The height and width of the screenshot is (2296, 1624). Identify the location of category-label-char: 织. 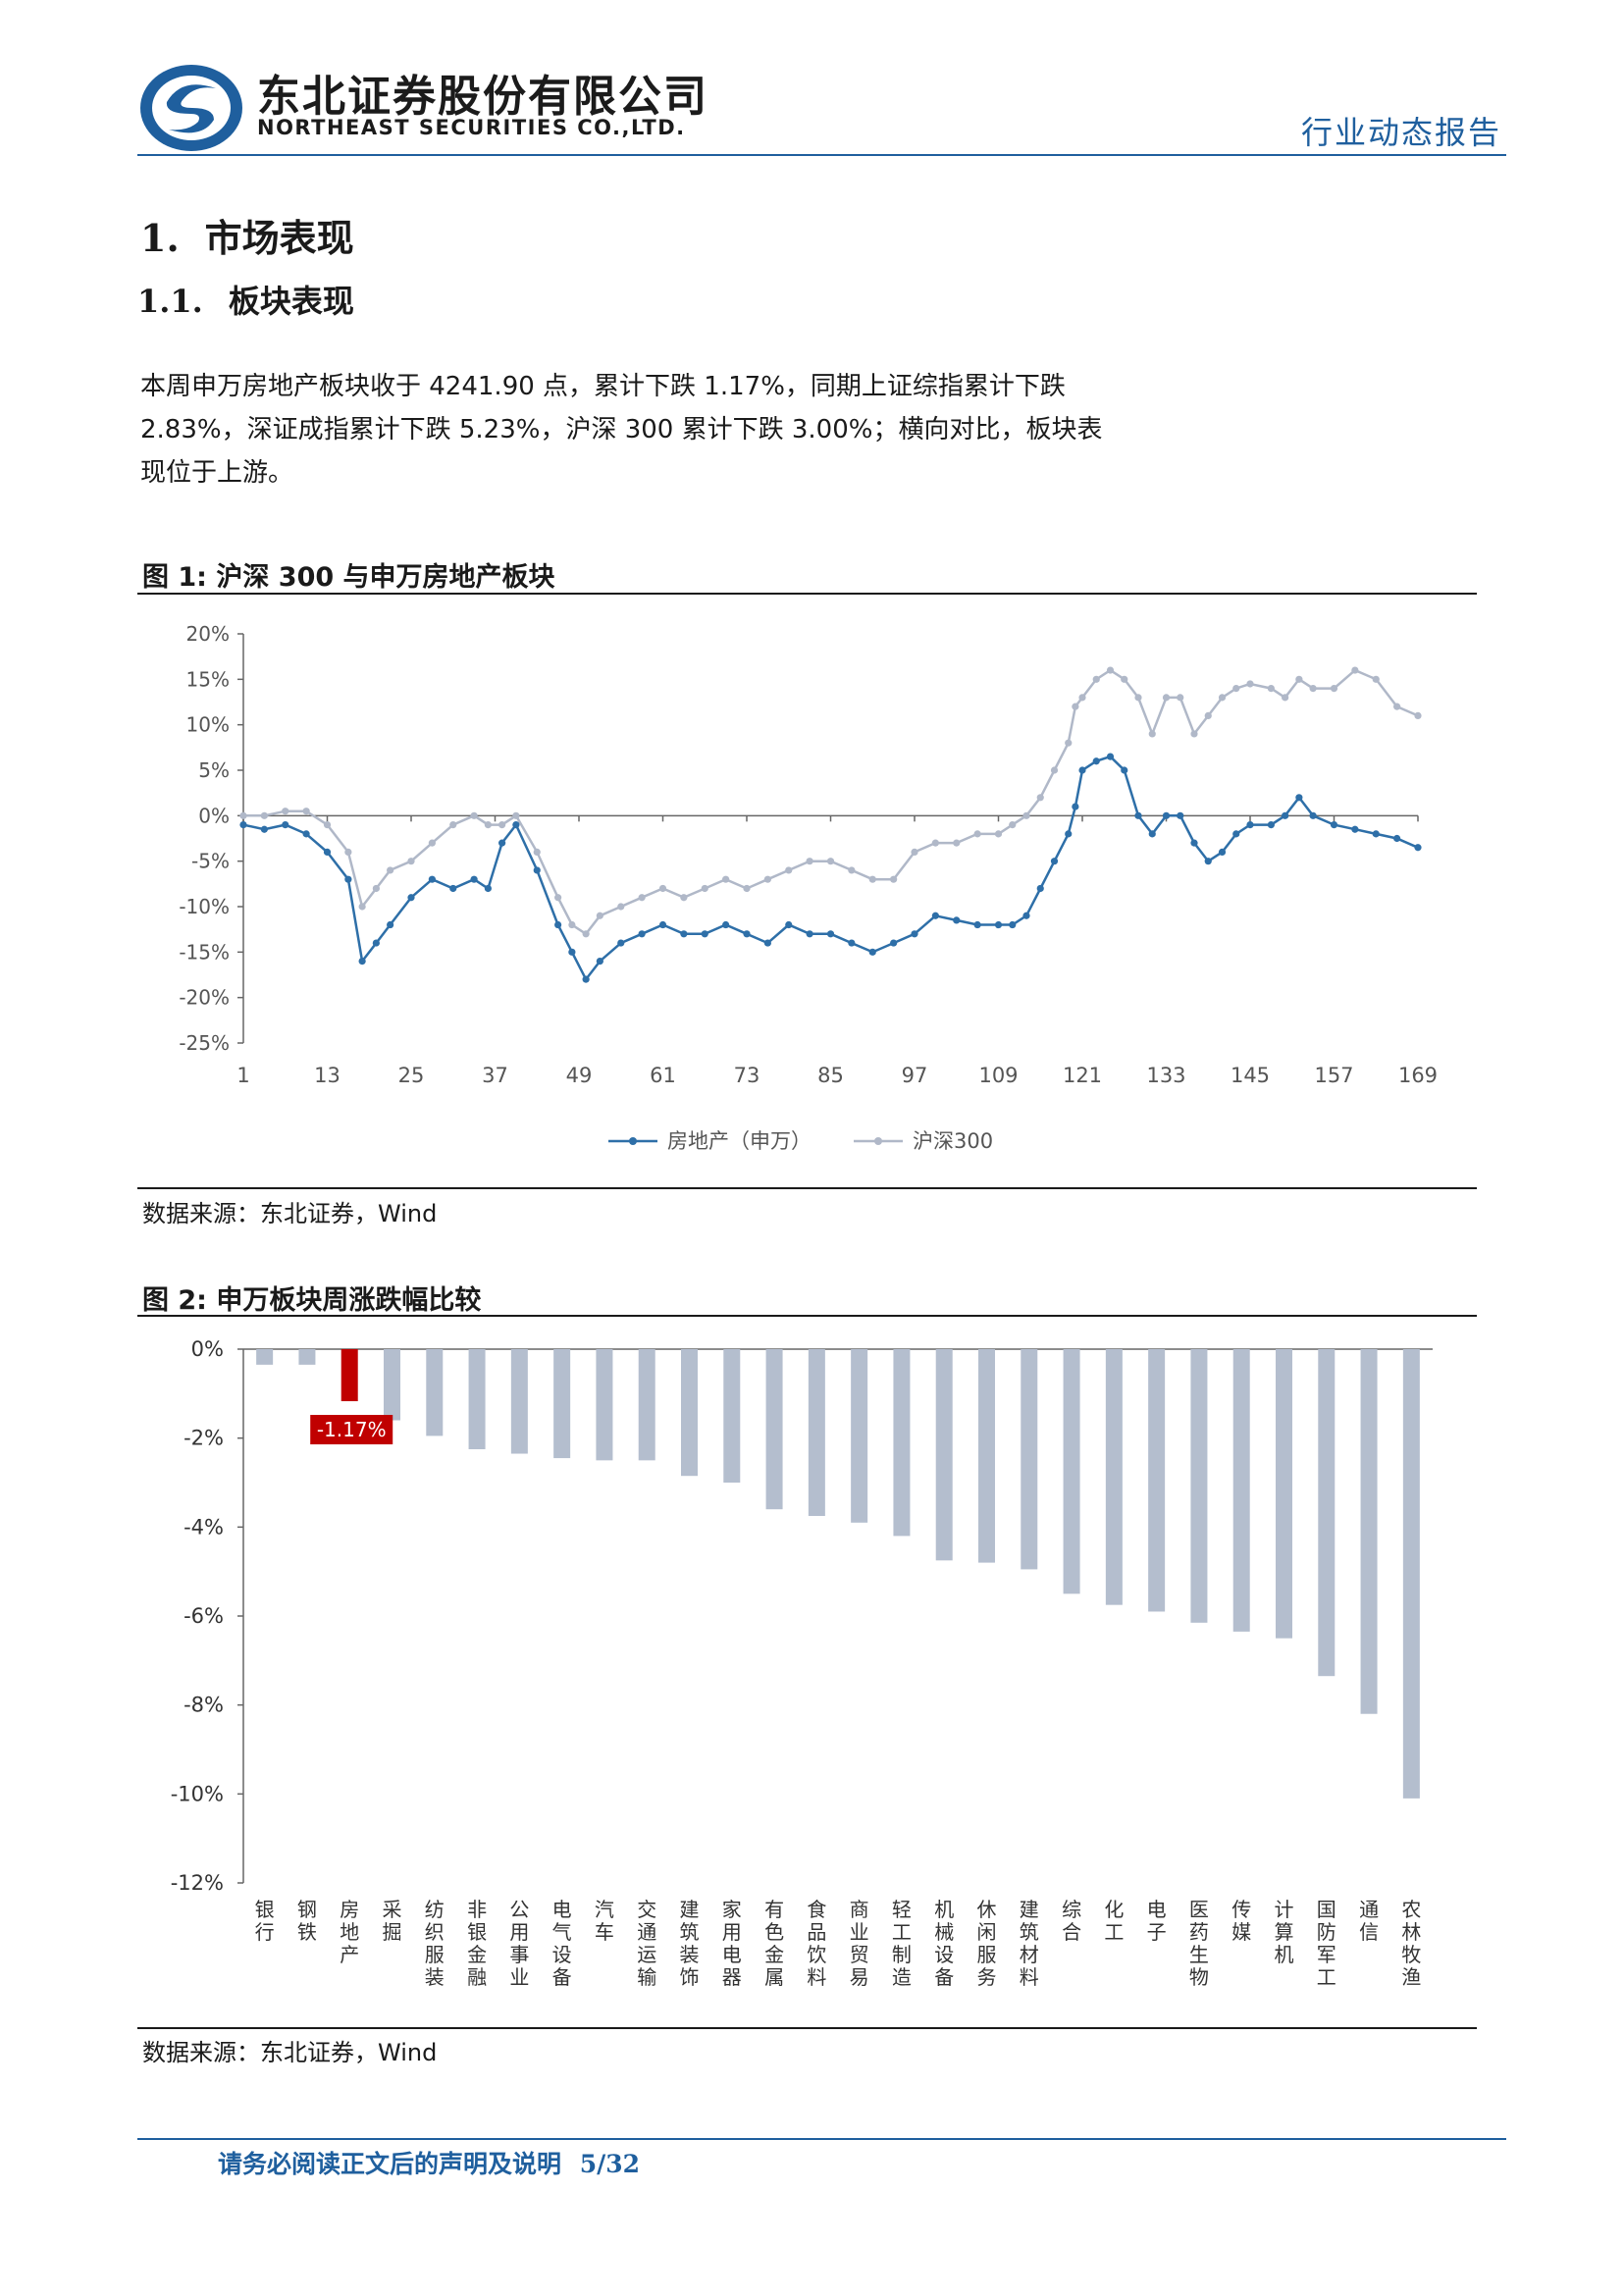
(435, 1932).